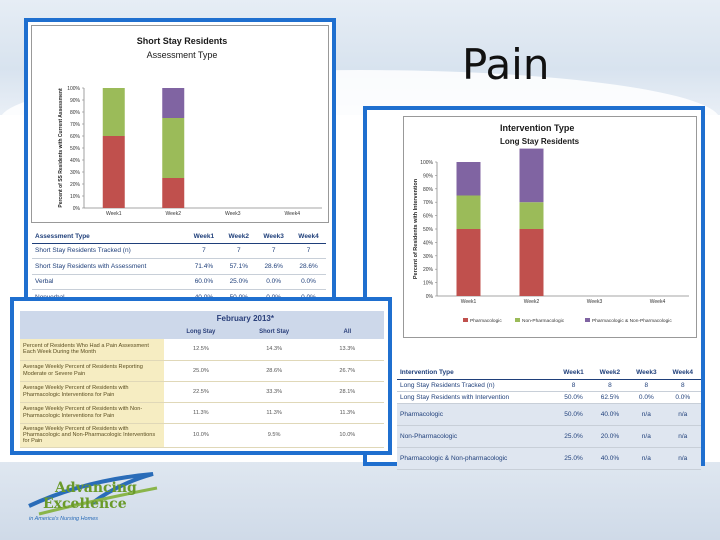  I want to click on table-row: Short Stay Residents Tracked (n) 7 7 7 7, so click(179, 251).